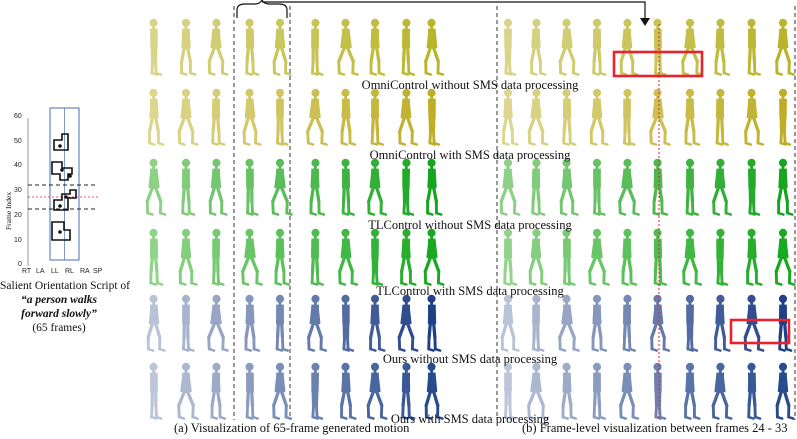 This screenshot has width=797, height=439. I want to click on x-tick-label: RA, so click(85, 271).